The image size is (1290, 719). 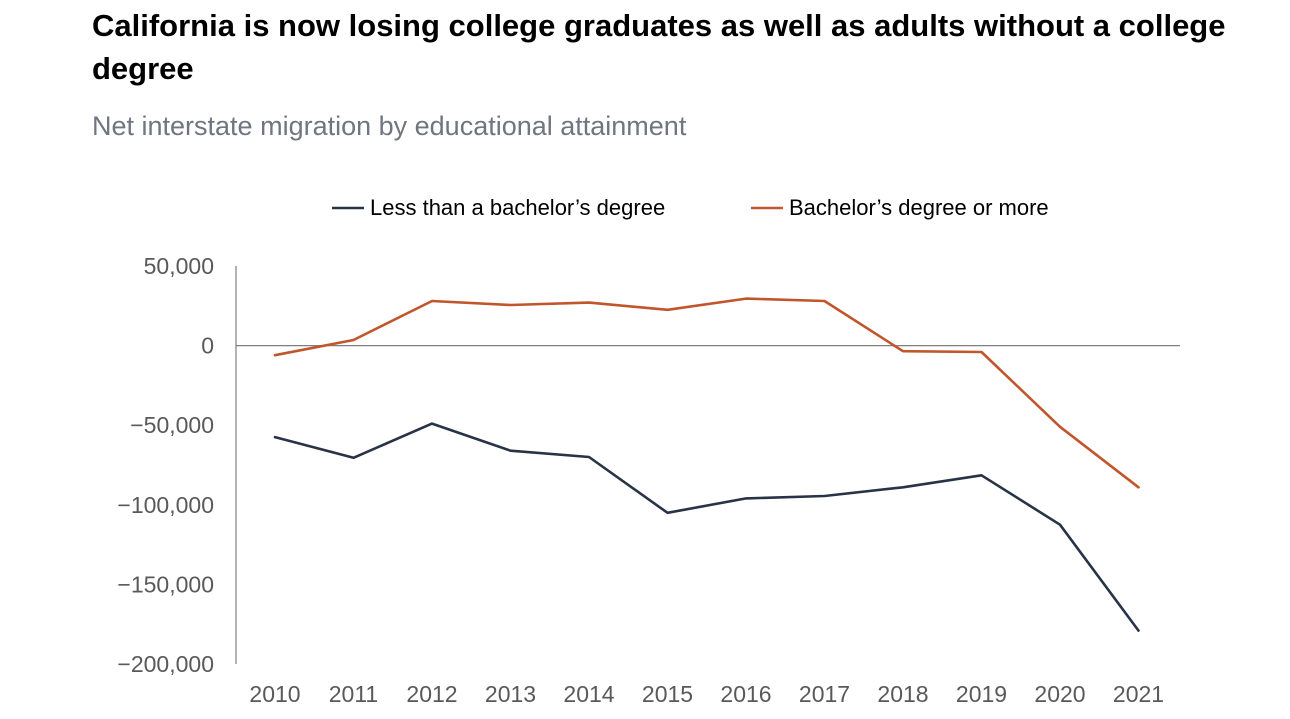 What do you see at coordinates (745, 694) in the screenshot?
I see `x-tick-label: 2016` at bounding box center [745, 694].